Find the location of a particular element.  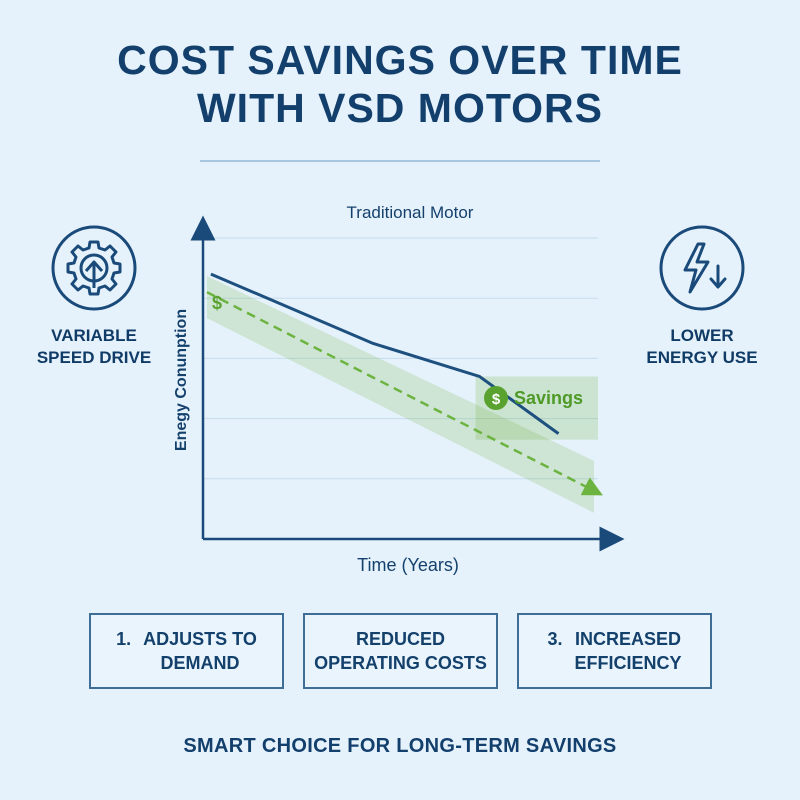

benefit-1-line-2: DEMAND is located at coordinates (200, 663).